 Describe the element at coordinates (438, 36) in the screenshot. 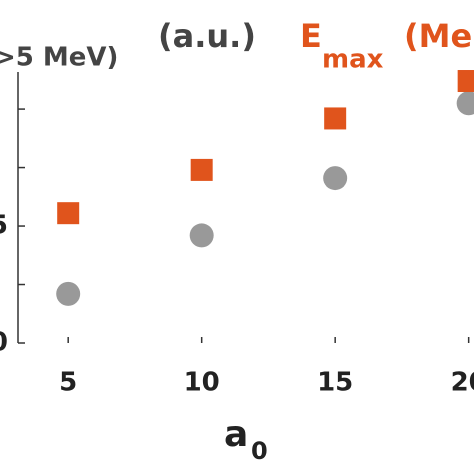

I see `emax-unit: (Me` at that location.